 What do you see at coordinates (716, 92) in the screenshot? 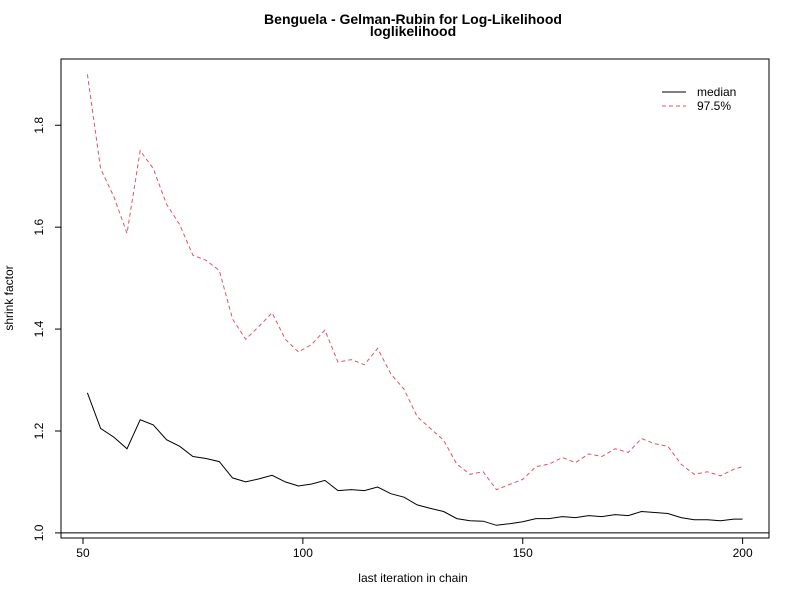
I see `legend-label: median` at bounding box center [716, 92].